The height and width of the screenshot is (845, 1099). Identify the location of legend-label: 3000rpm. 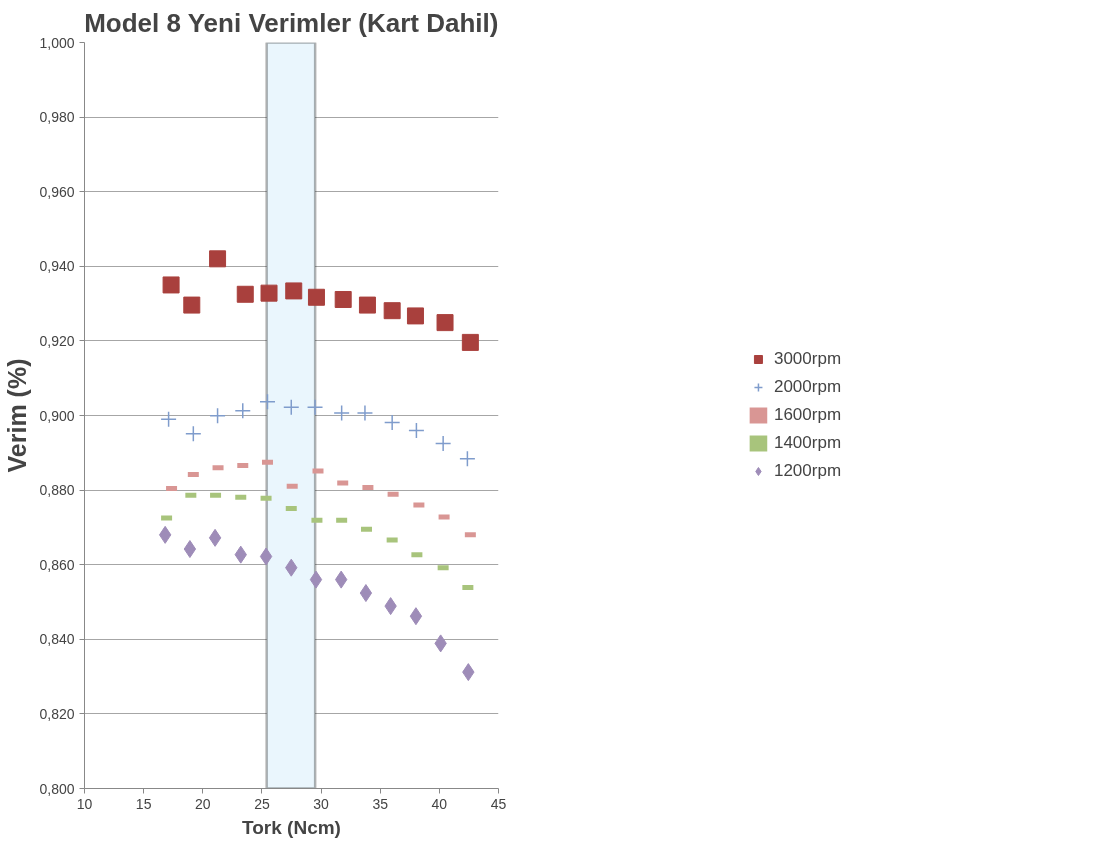
(807, 359).